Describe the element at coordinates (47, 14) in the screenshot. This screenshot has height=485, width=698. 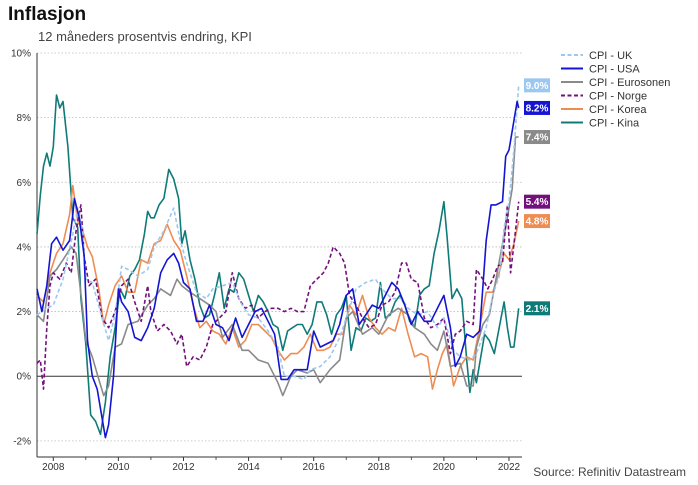
I see `chart-title: Inflasjon` at that location.